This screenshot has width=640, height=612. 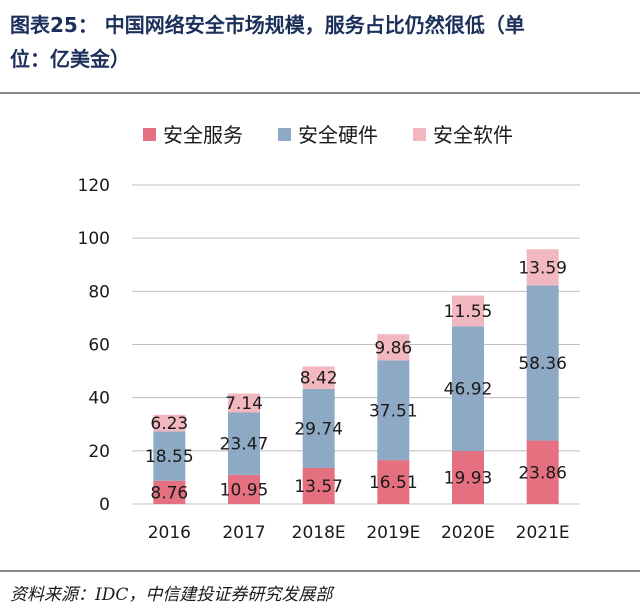 I want to click on data-label: 7.14, so click(x=244, y=404).